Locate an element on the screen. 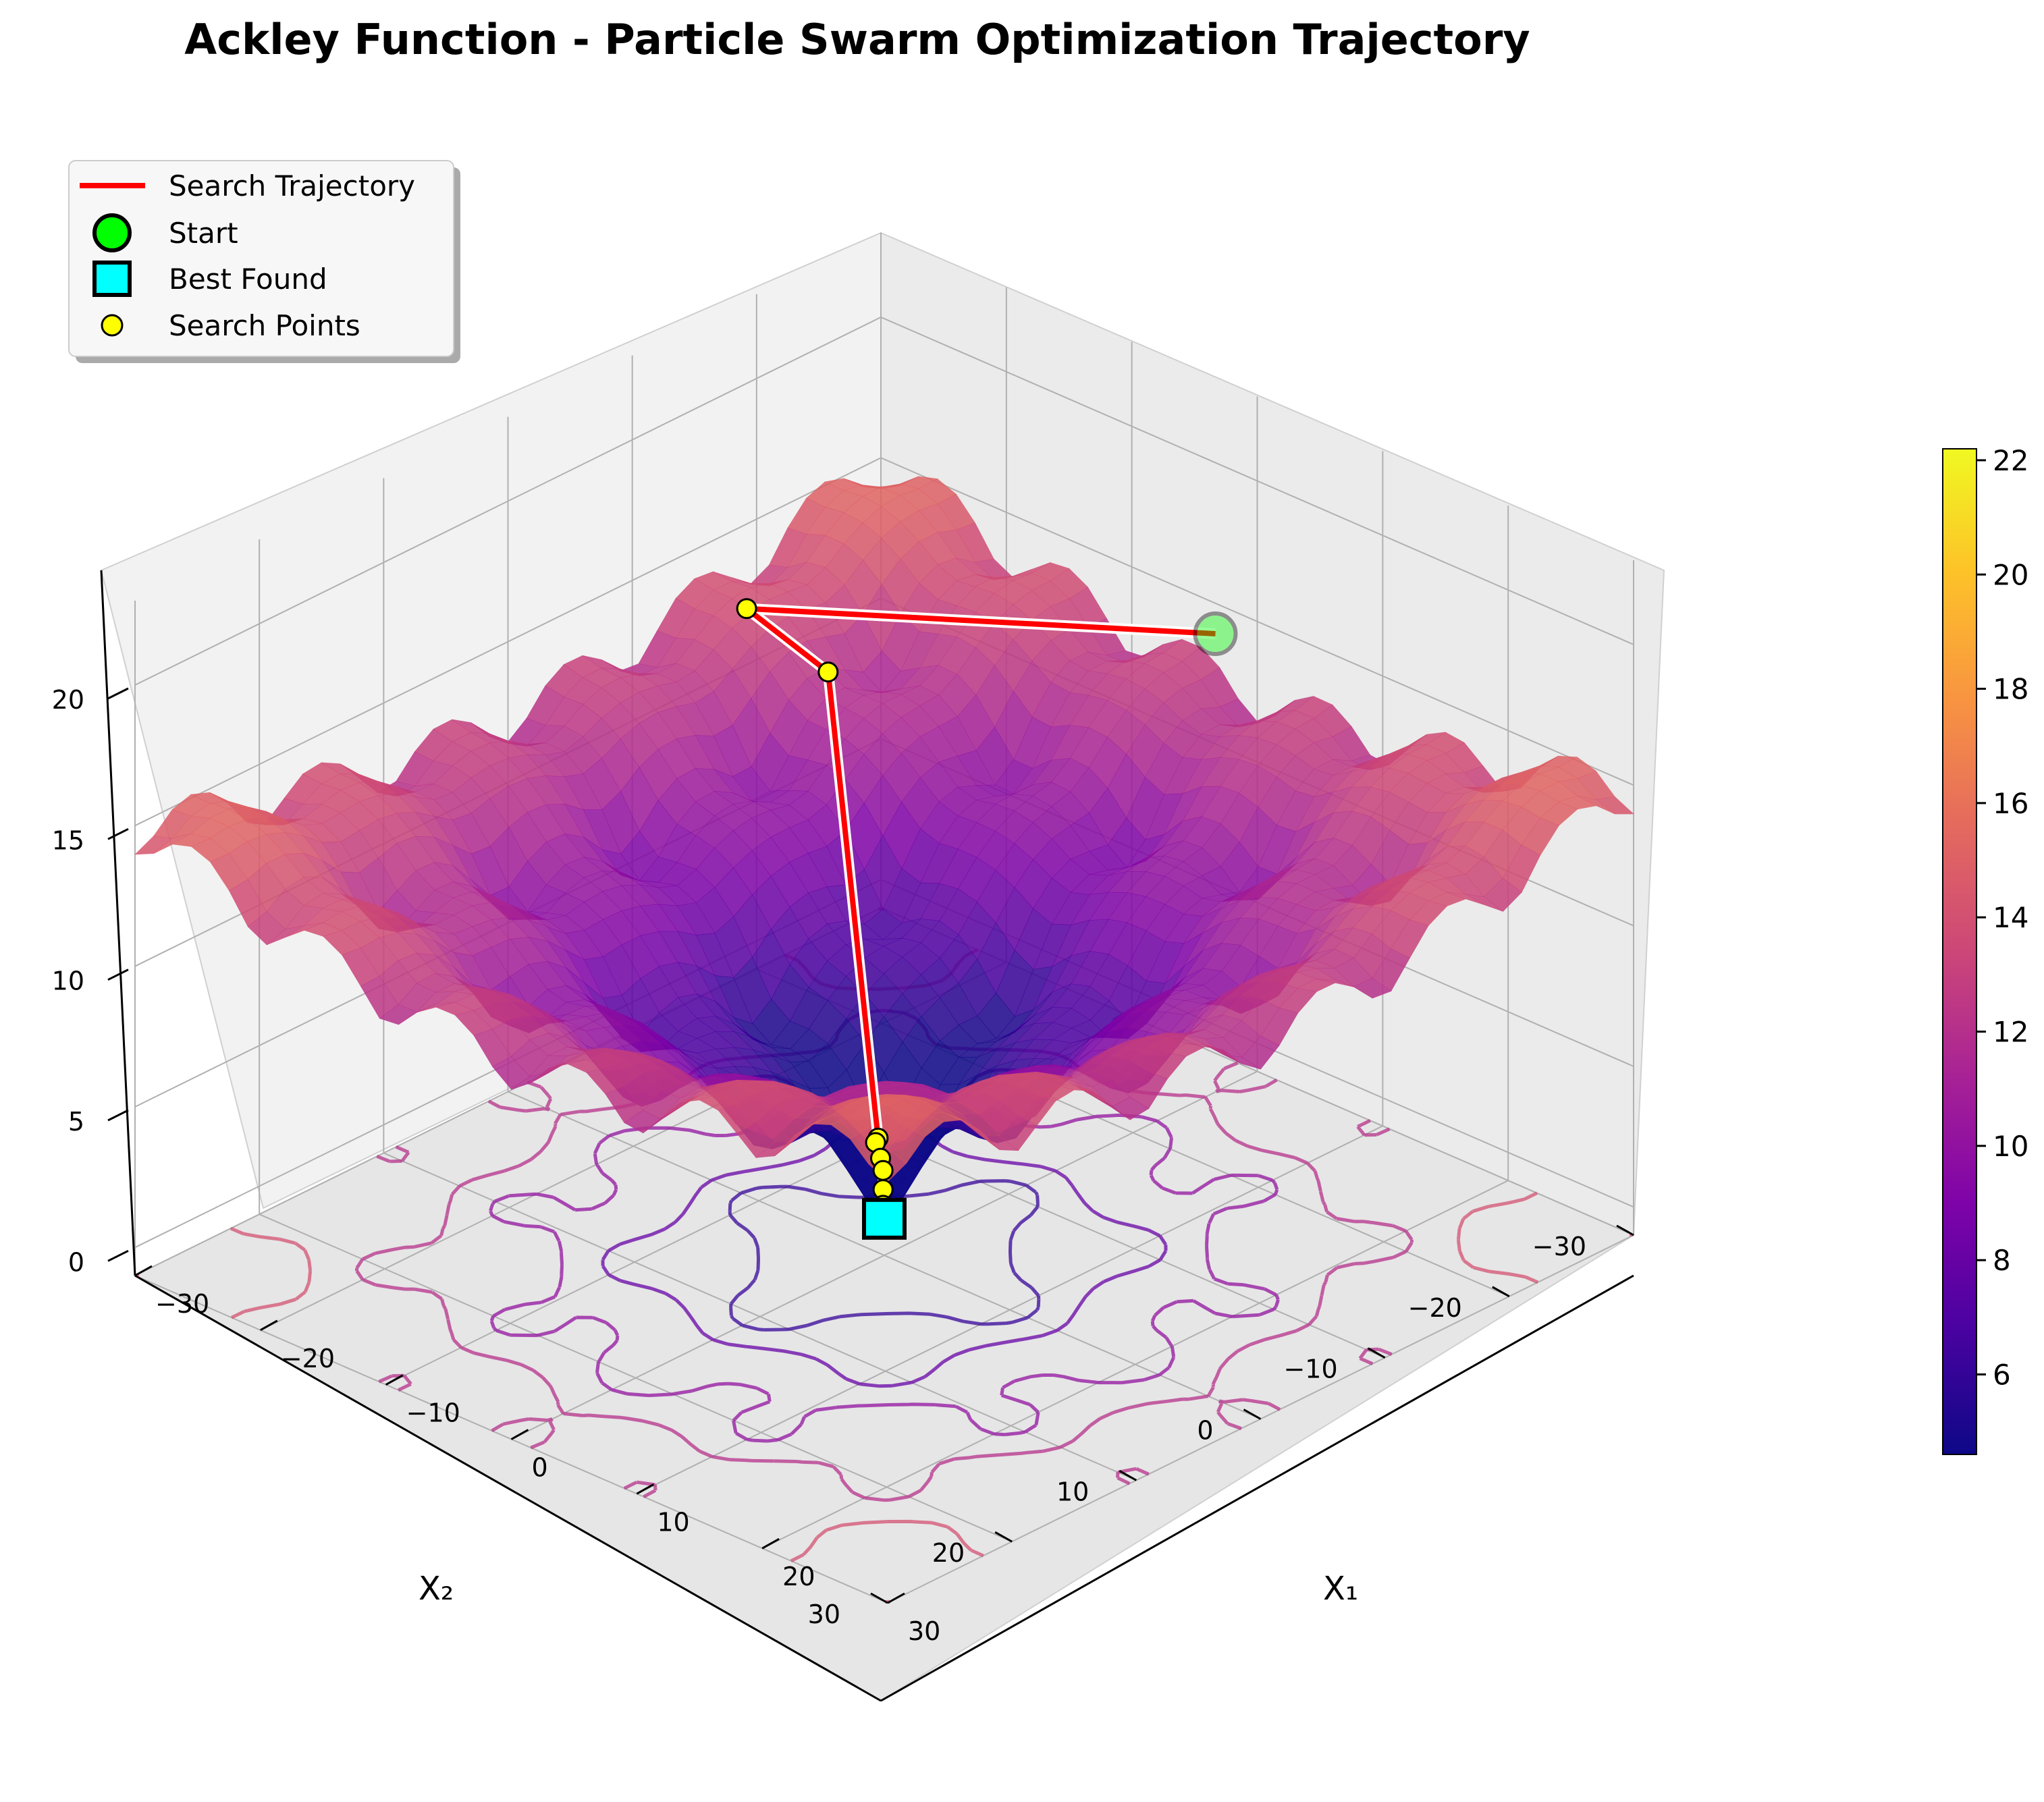 This screenshot has height=1802, width=2044. colorbar-tick-label: 20 is located at coordinates (2010, 574).